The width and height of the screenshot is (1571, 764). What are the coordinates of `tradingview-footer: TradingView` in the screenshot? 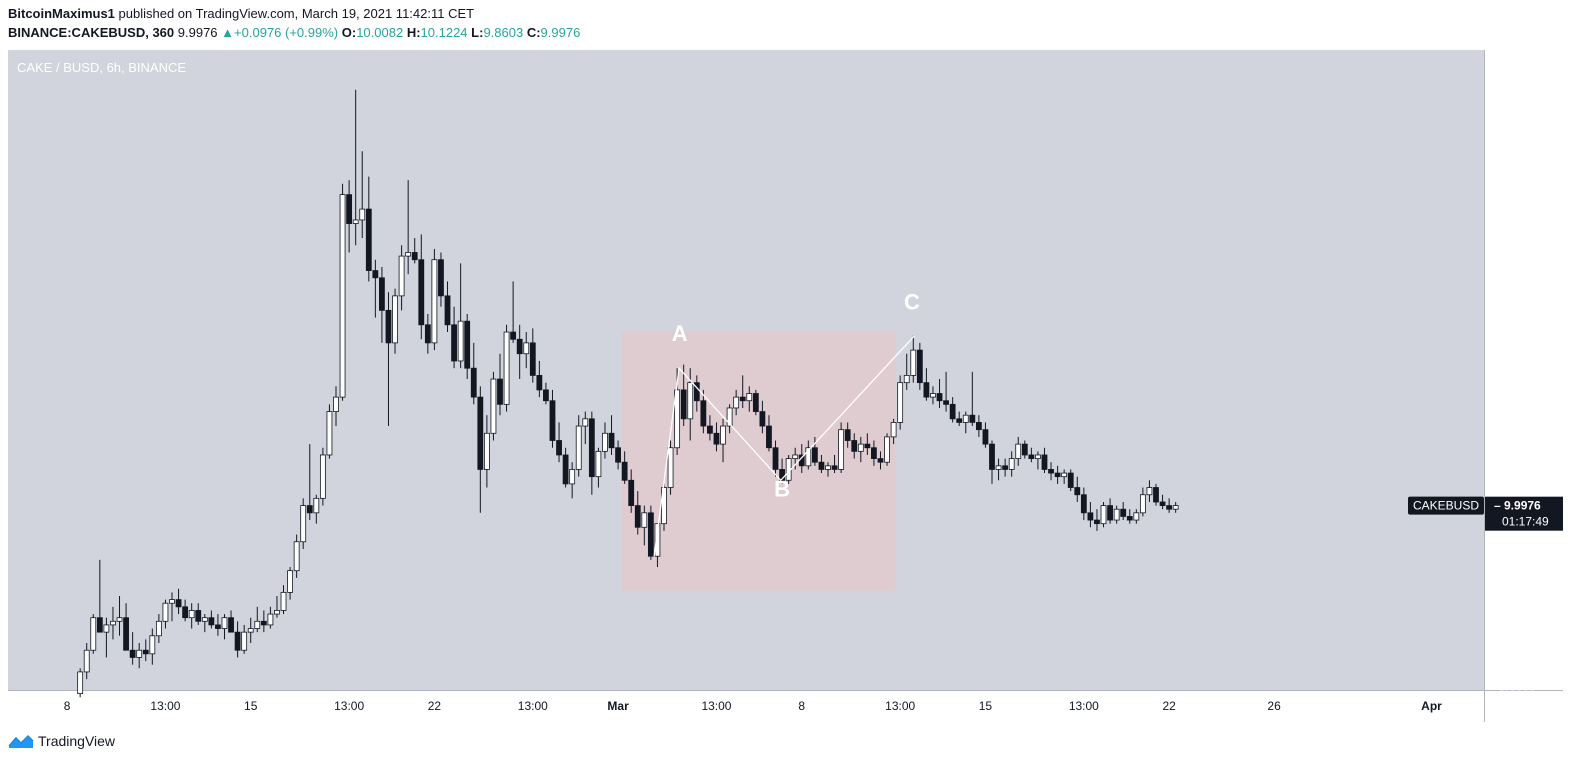 It's located at (61, 741).